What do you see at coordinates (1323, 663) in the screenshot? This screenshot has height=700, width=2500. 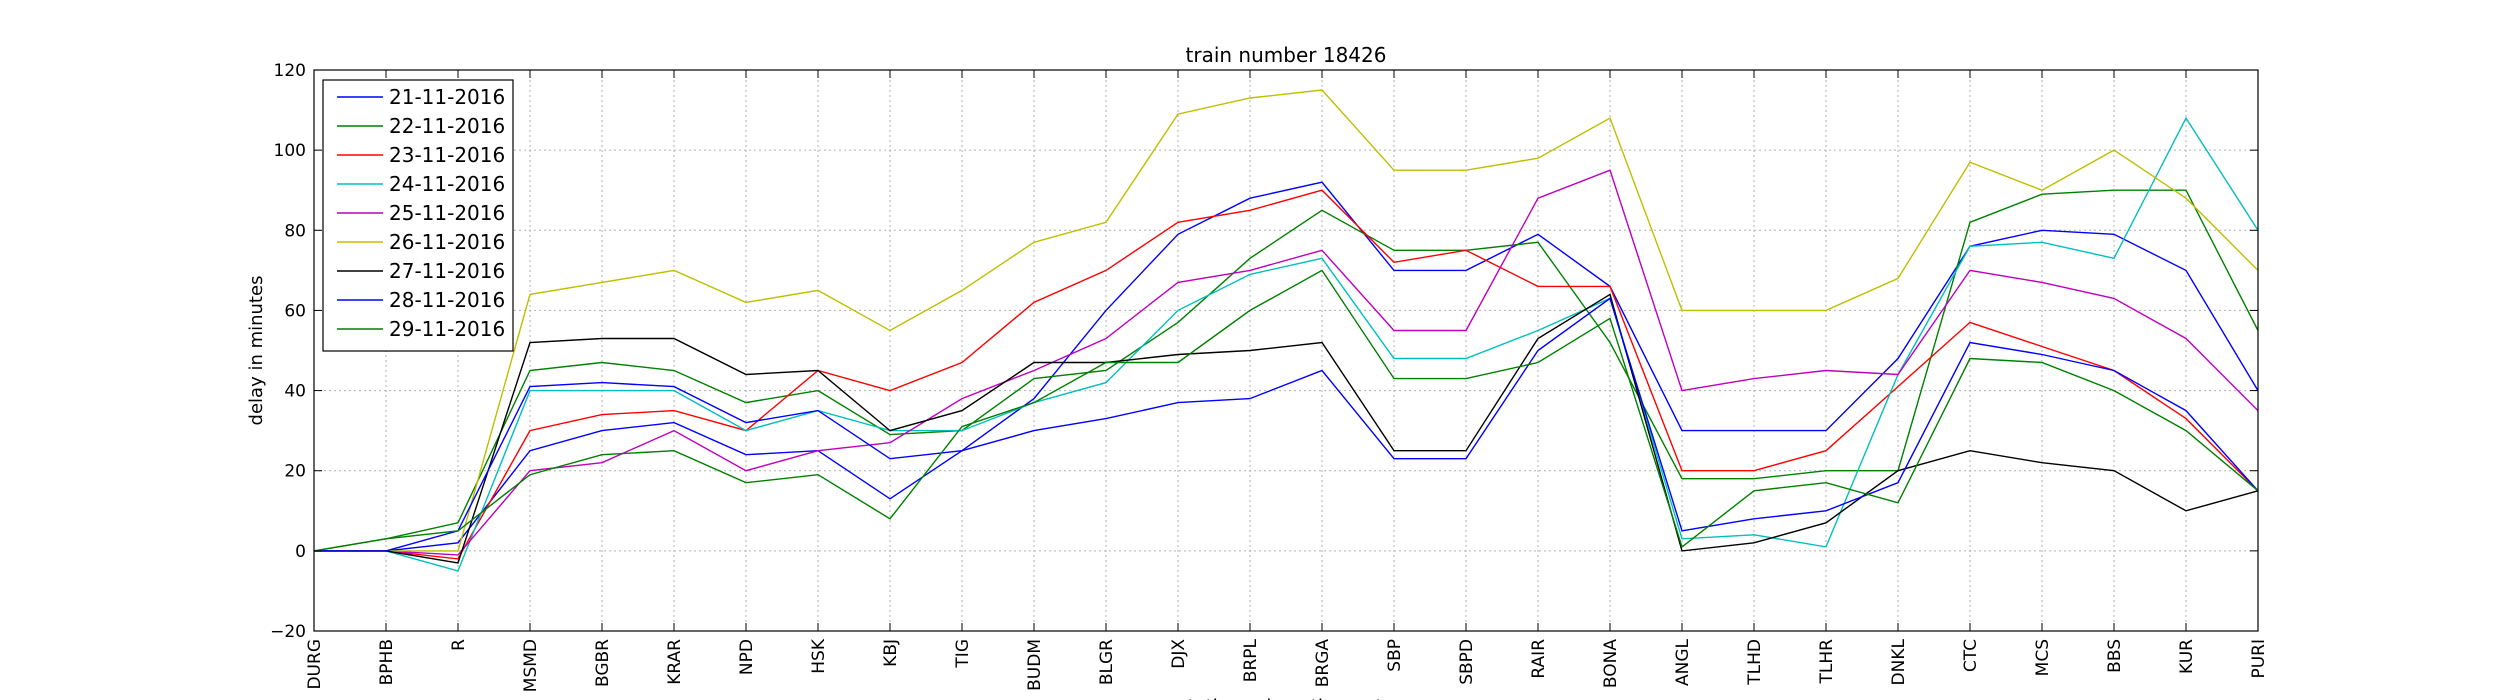 I see `x-tick-label: BRGA` at bounding box center [1323, 663].